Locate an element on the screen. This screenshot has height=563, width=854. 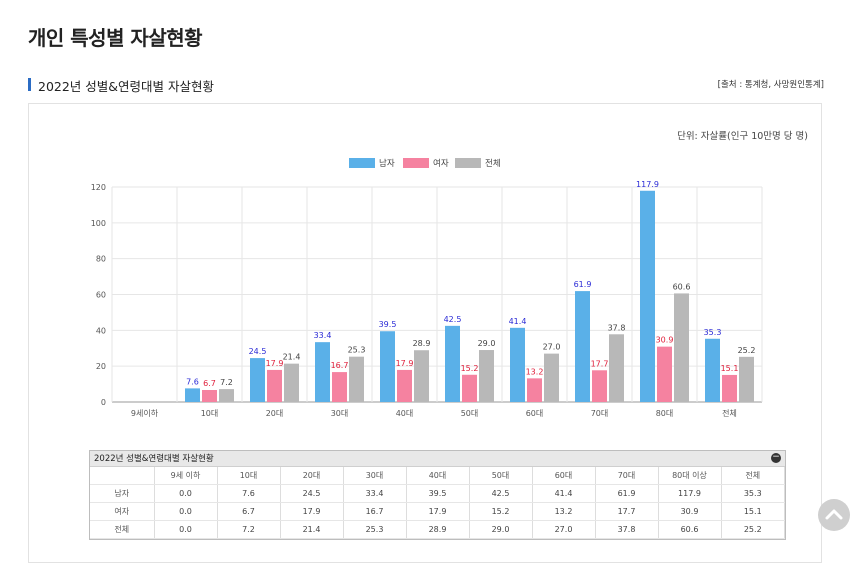
column-header: 70대 is located at coordinates (627, 476).